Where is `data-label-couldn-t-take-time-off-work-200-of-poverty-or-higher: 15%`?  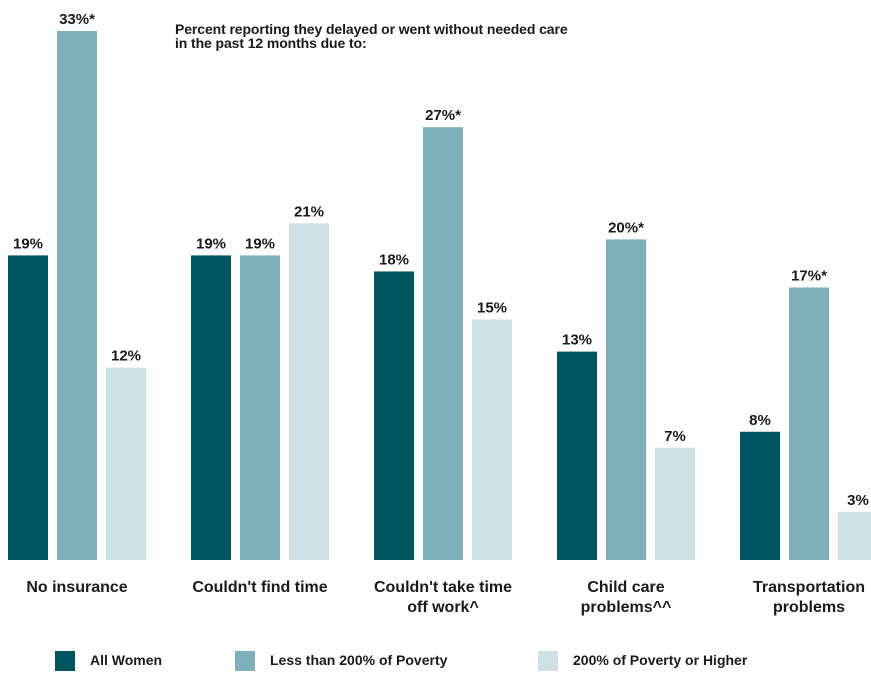 data-label-couldn-t-take-time-off-work-200-of-poverty-or-higher: 15% is located at coordinates (492, 308).